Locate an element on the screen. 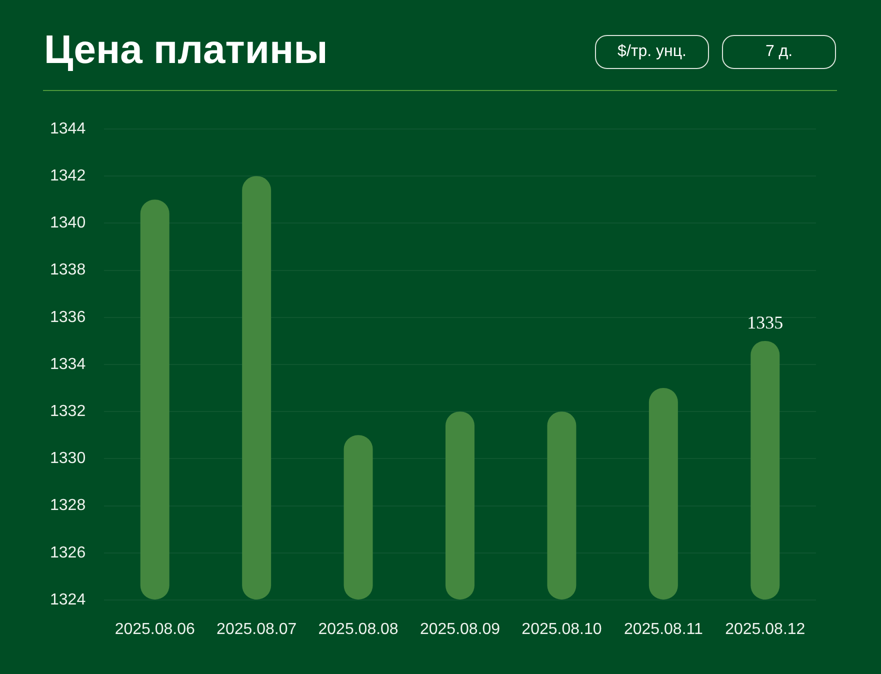  y-tick-label: 1326 is located at coordinates (68, 553).